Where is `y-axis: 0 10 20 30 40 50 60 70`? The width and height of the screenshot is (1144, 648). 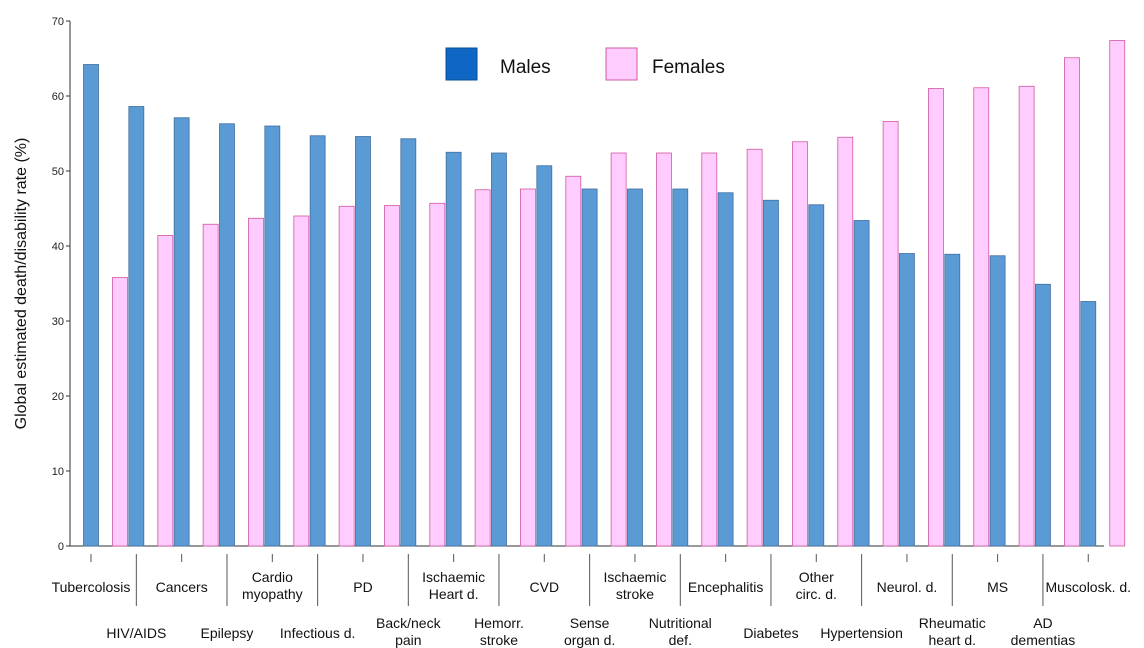 y-axis: 0 10 20 30 40 50 60 70 is located at coordinates (61, 284).